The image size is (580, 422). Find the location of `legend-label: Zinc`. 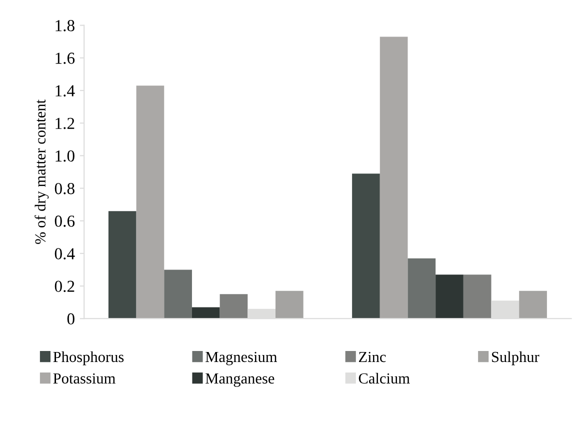

legend-label: Zinc is located at coordinates (372, 357).